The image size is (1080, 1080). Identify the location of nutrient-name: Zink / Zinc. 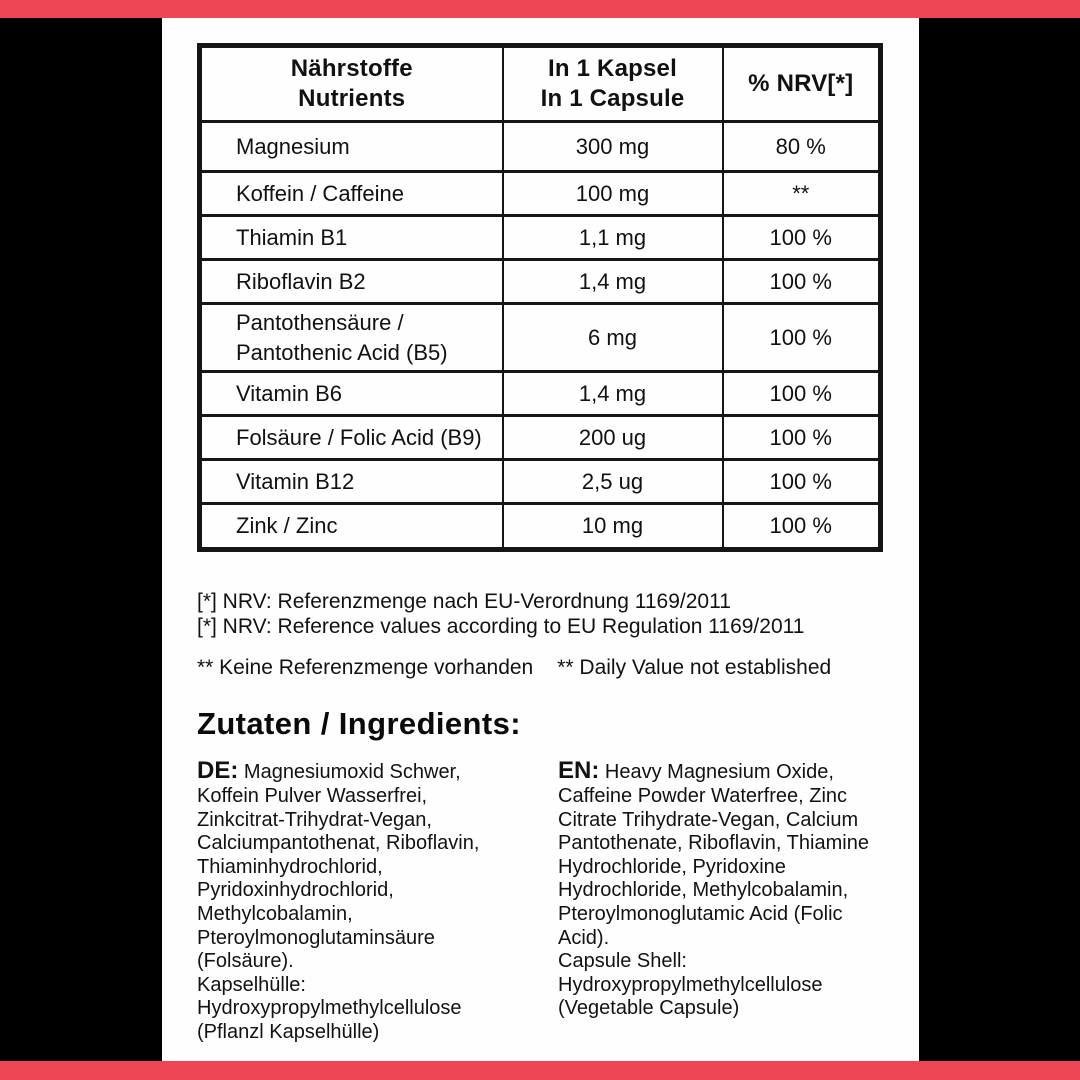
(351, 526).